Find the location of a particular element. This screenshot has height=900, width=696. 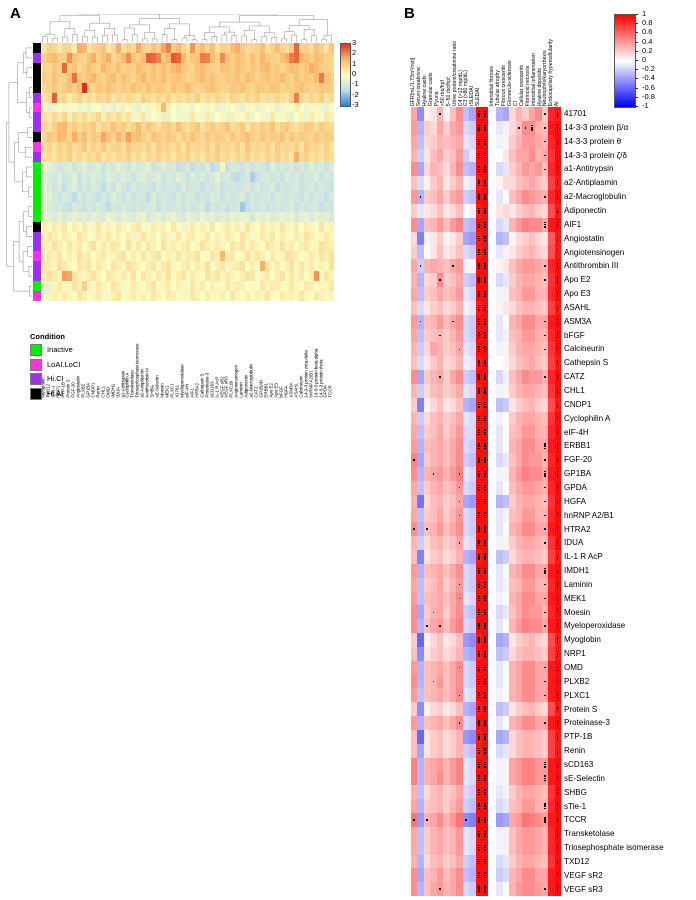

row-label: ASAHL is located at coordinates (577, 307).